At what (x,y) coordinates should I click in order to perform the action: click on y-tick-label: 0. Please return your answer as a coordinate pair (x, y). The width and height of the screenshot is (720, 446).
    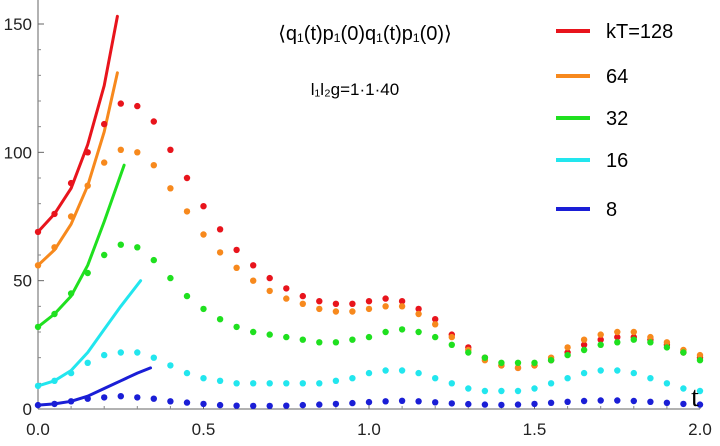
    Looking at the image, I should click on (27, 409).